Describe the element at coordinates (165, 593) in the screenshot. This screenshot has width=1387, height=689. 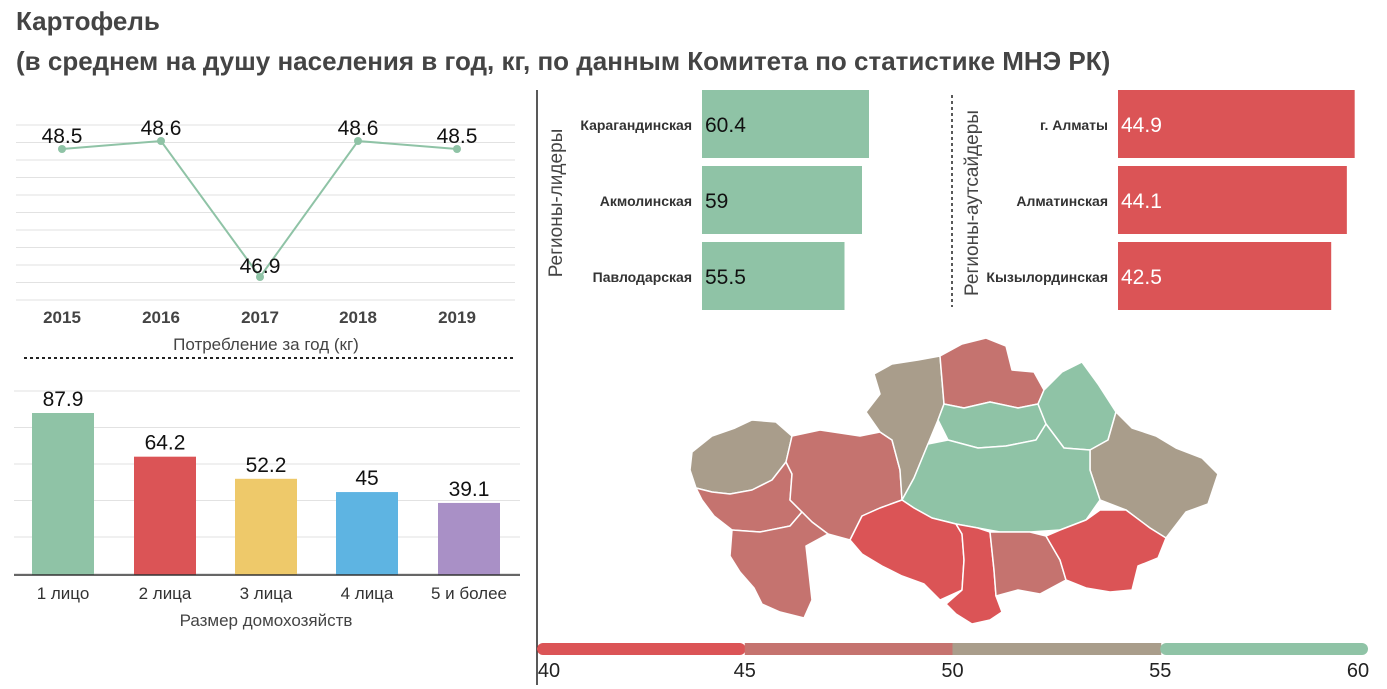
I see `household-category-label: 2 лица` at that location.